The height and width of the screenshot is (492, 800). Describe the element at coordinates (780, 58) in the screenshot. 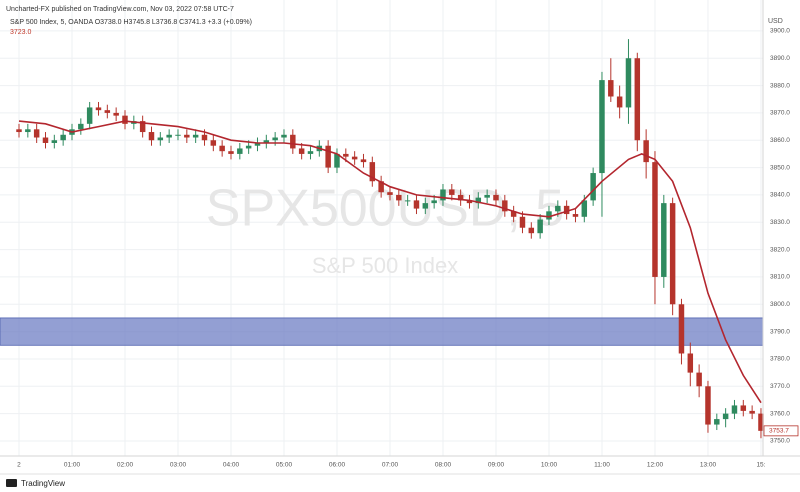

I see `y-tick-label: 3890.0` at that location.